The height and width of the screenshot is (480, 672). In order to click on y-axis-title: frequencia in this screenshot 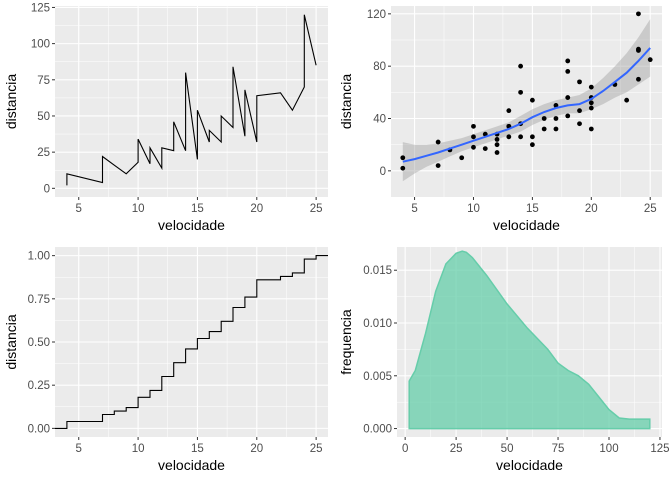, I will do `click(346, 342)`.